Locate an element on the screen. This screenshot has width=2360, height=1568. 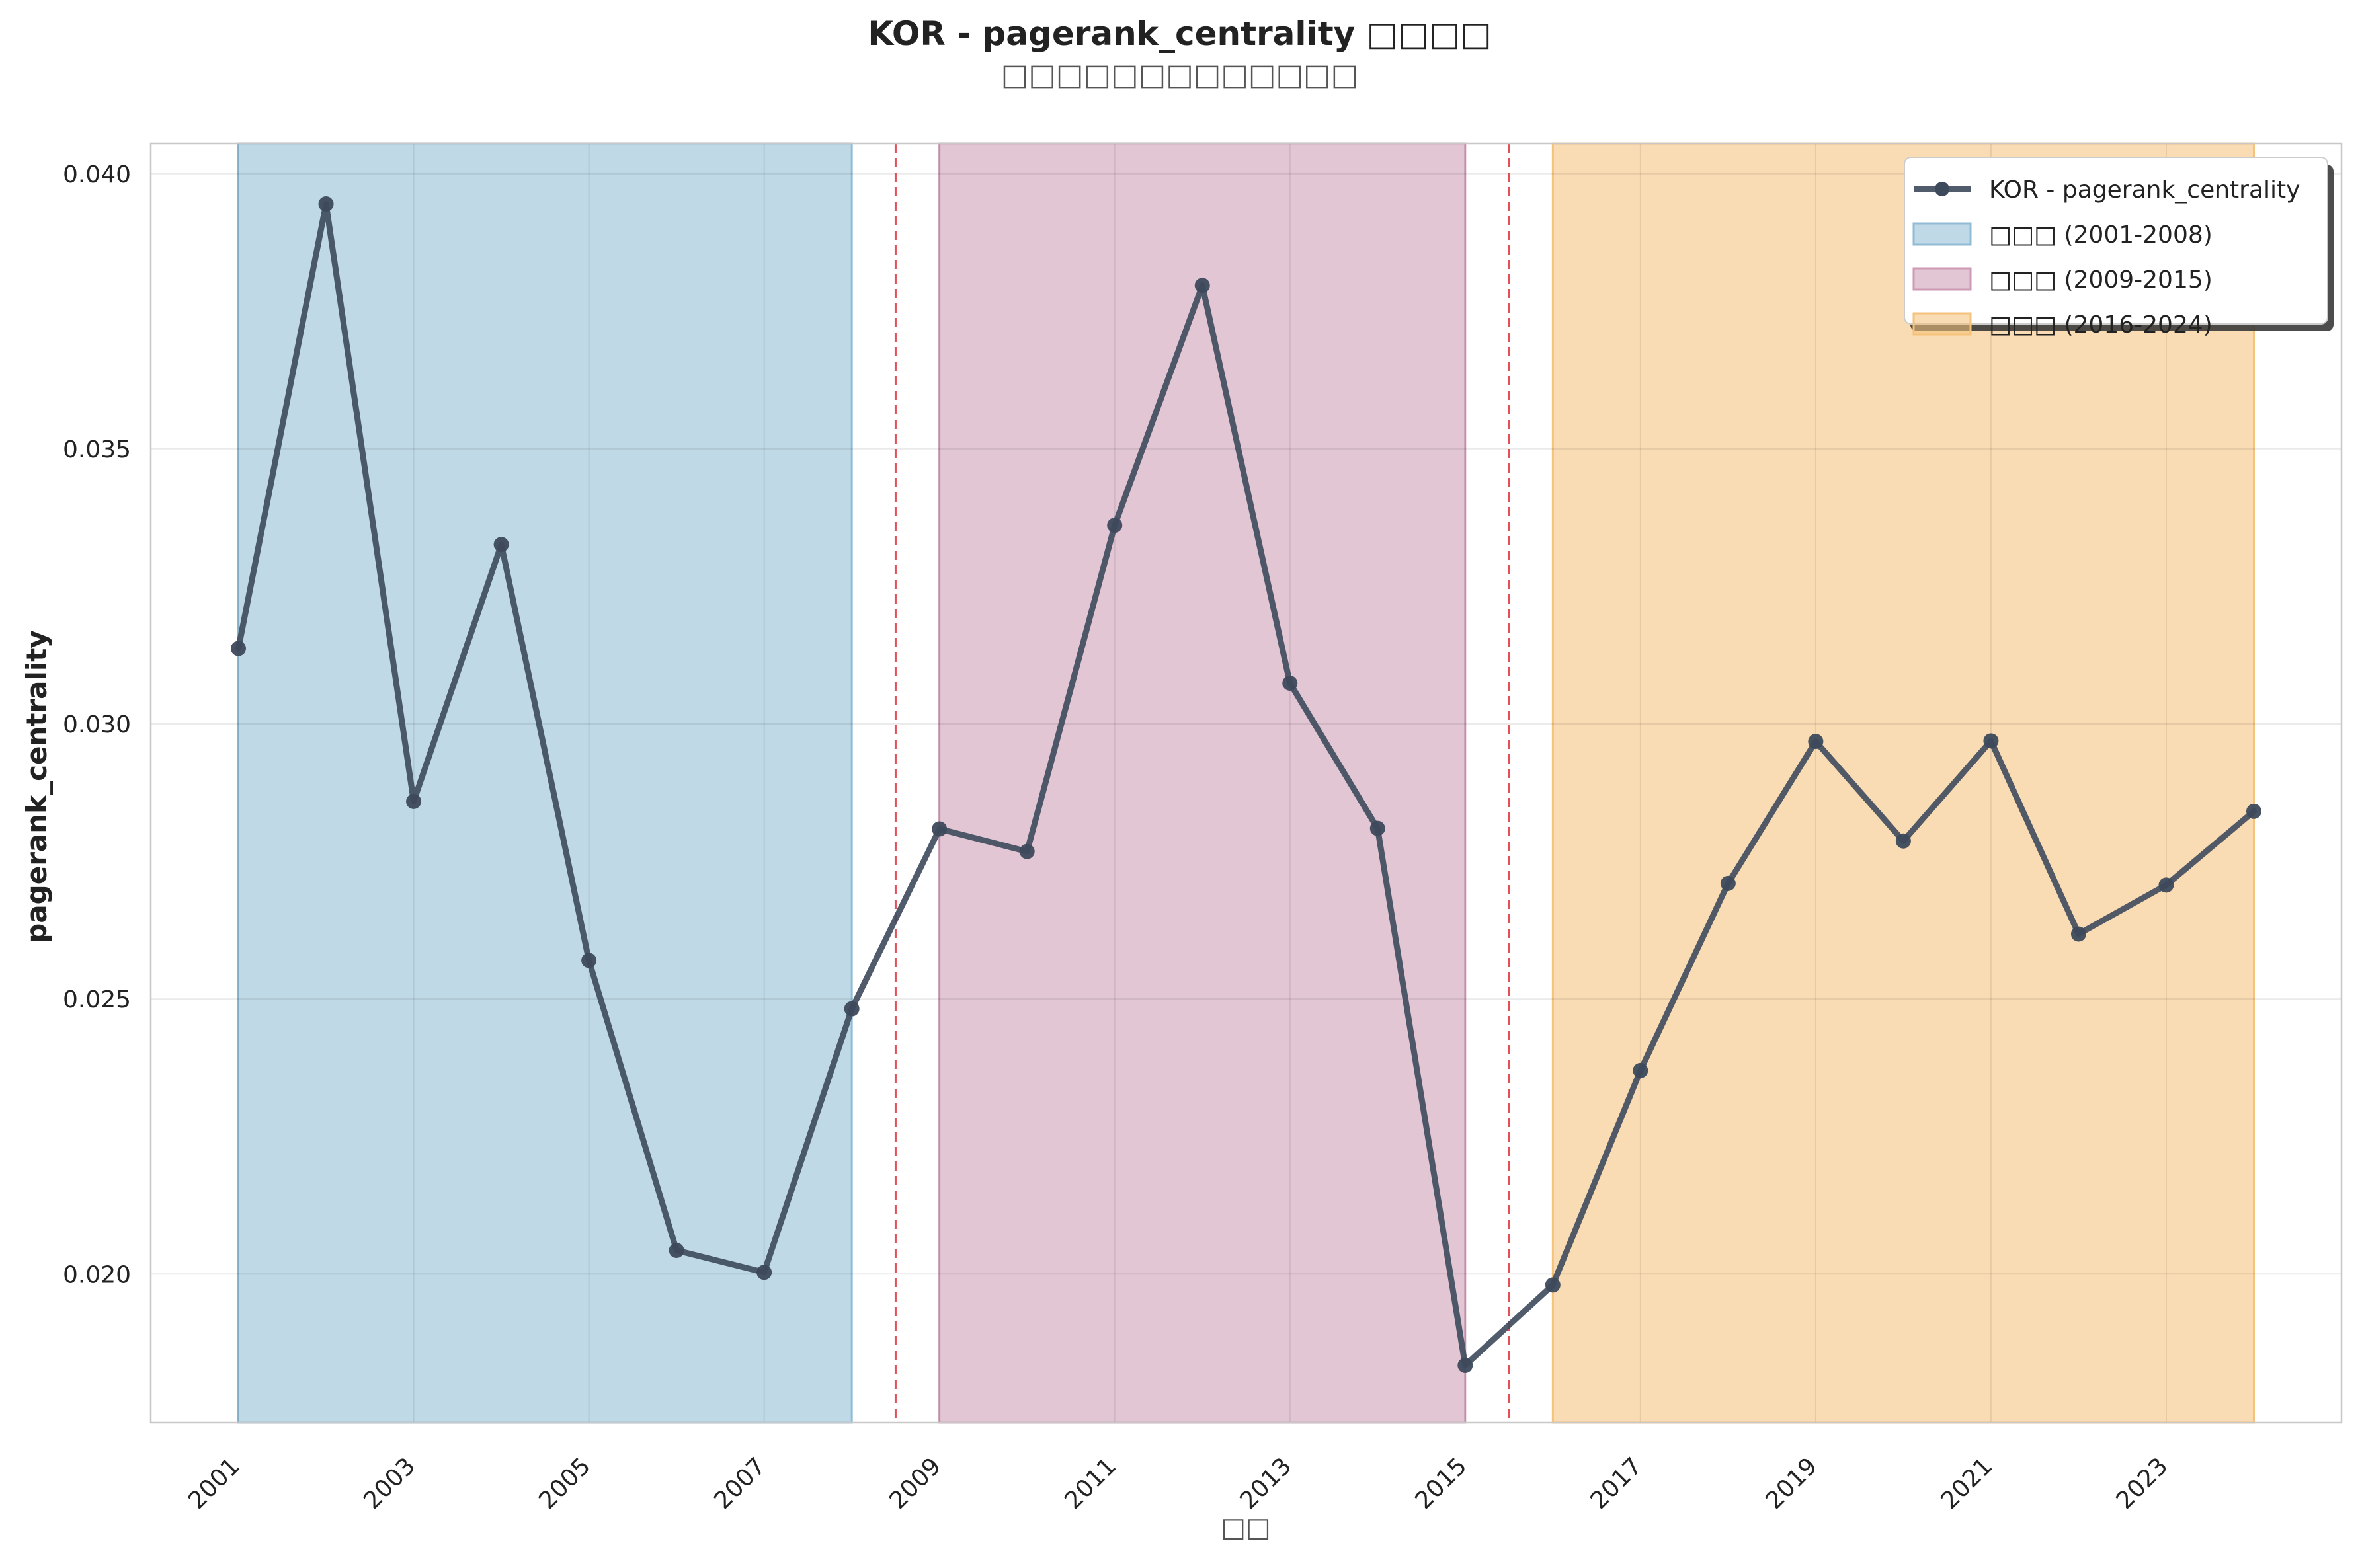
chart-title: KOR - pagerank_centrality □□□□ is located at coordinates (1179, 34).